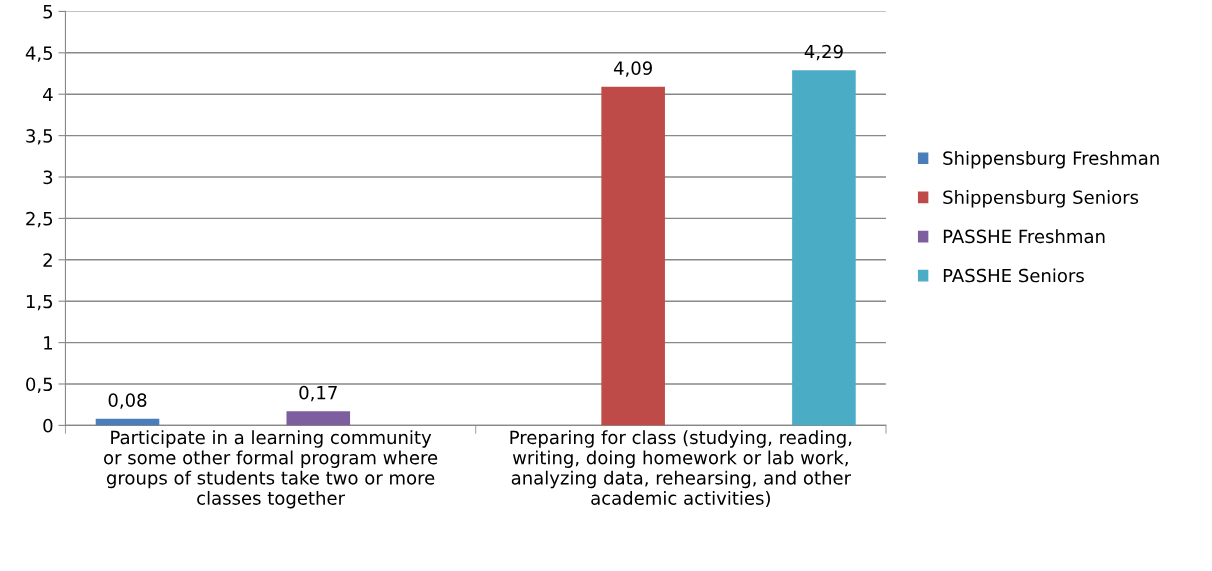 The height and width of the screenshot is (571, 1212). Describe the element at coordinates (39, 302) in the screenshot. I see `y-tick-label: 1,5` at that location.